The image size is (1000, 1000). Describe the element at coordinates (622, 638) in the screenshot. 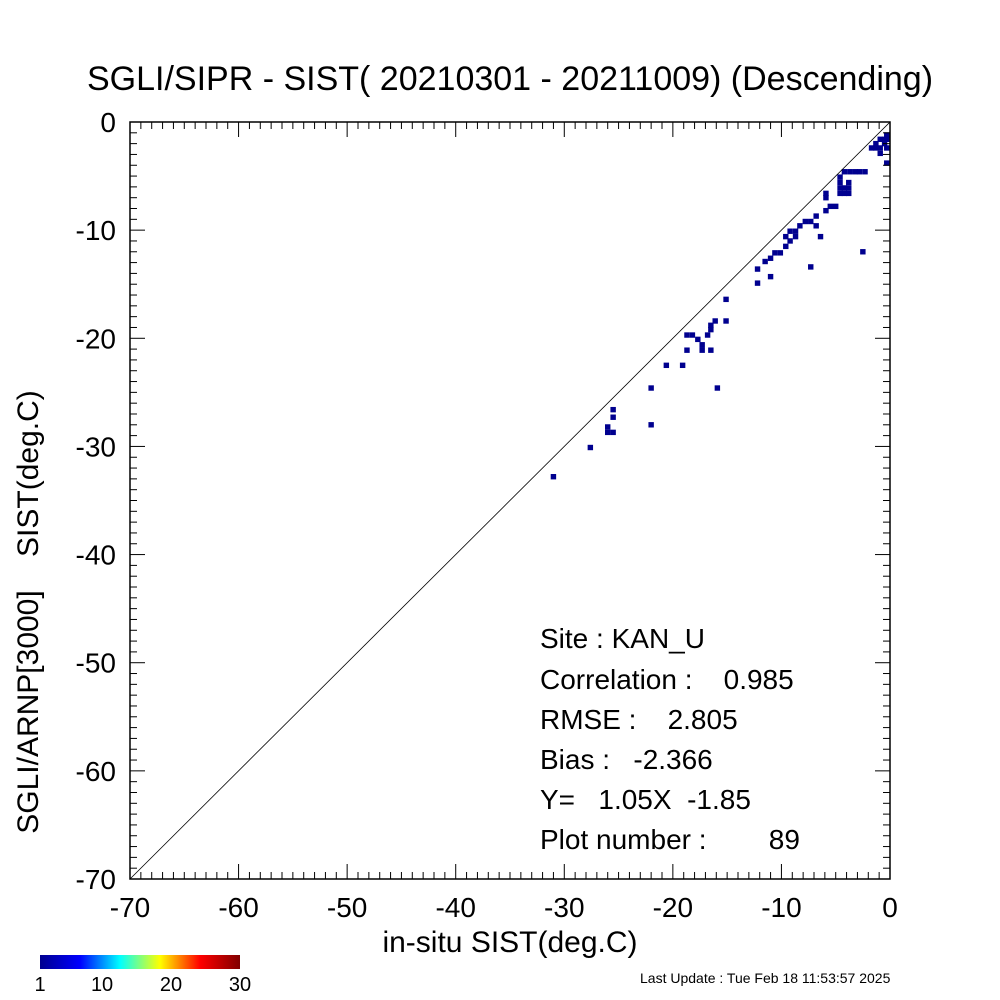

I see `stat-site: Site : KAN_U` at that location.